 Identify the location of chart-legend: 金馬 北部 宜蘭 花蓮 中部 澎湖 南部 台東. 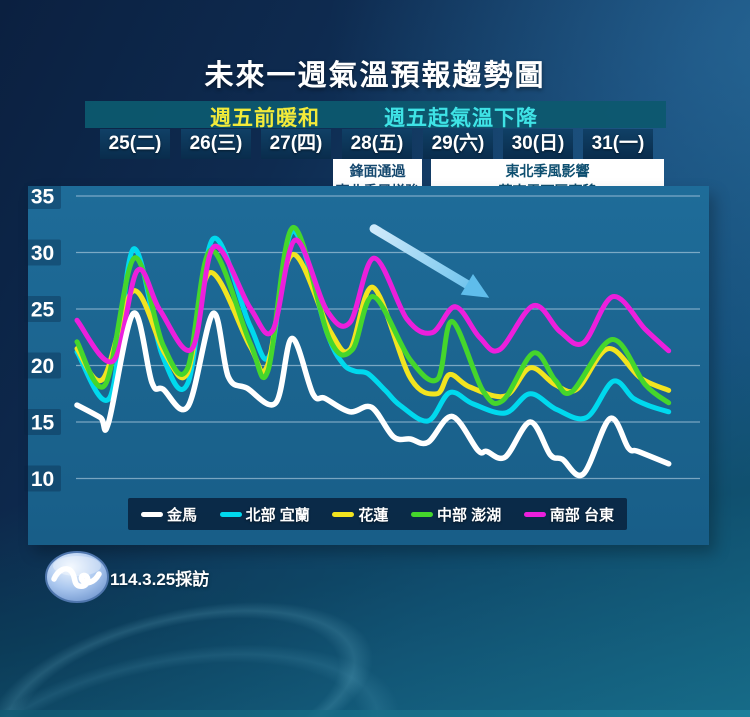
(377, 514).